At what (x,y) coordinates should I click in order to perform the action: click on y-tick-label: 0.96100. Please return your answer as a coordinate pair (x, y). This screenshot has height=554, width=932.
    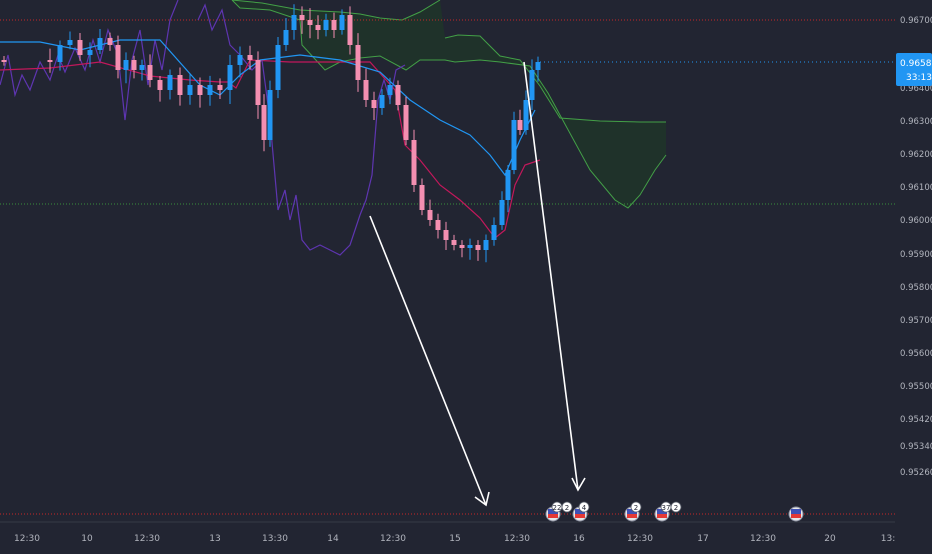
    Looking at the image, I should click on (916, 188).